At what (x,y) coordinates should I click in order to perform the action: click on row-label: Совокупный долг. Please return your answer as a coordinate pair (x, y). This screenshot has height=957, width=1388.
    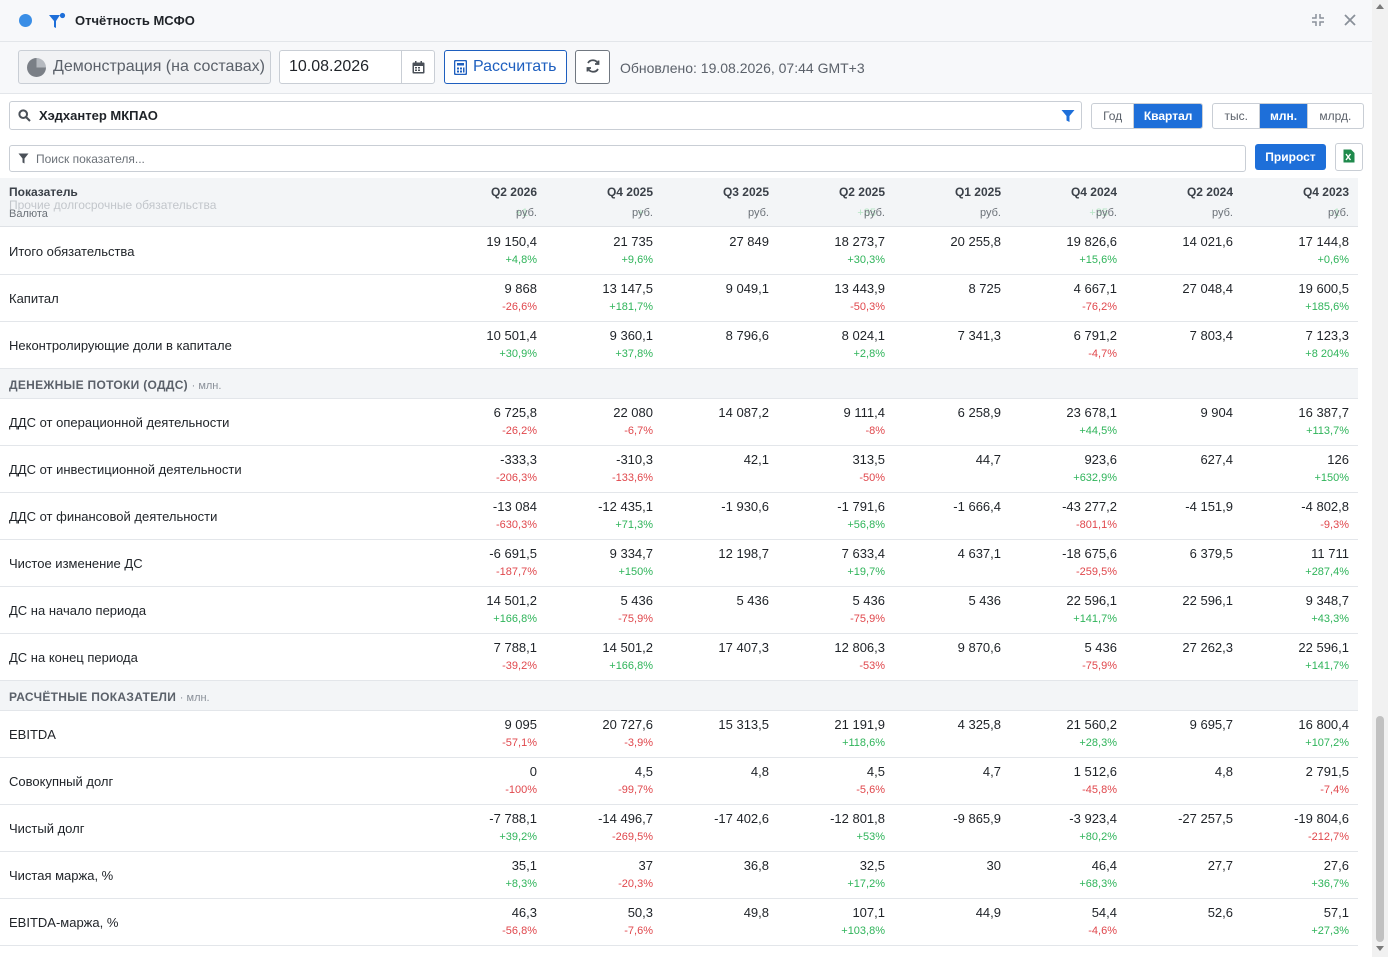
    Looking at the image, I should click on (61, 781).